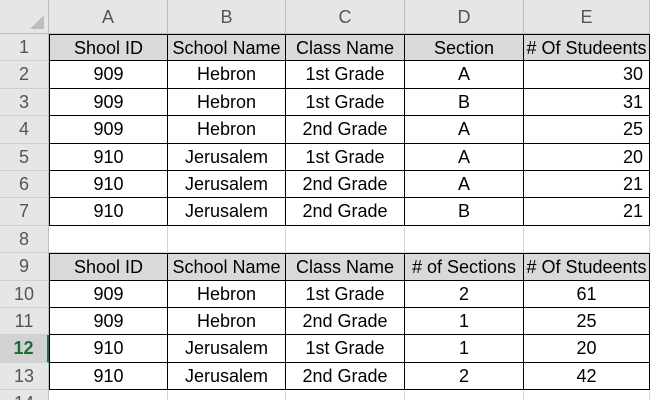 The image size is (666, 400). I want to click on table2-header-cell: School Name, so click(227, 267).